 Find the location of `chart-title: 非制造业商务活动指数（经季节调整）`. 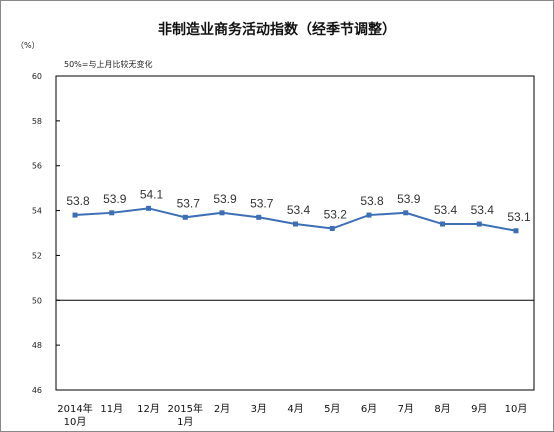

chart-title: 非制造业商务活动指数（经季节调整） is located at coordinates (277, 29).